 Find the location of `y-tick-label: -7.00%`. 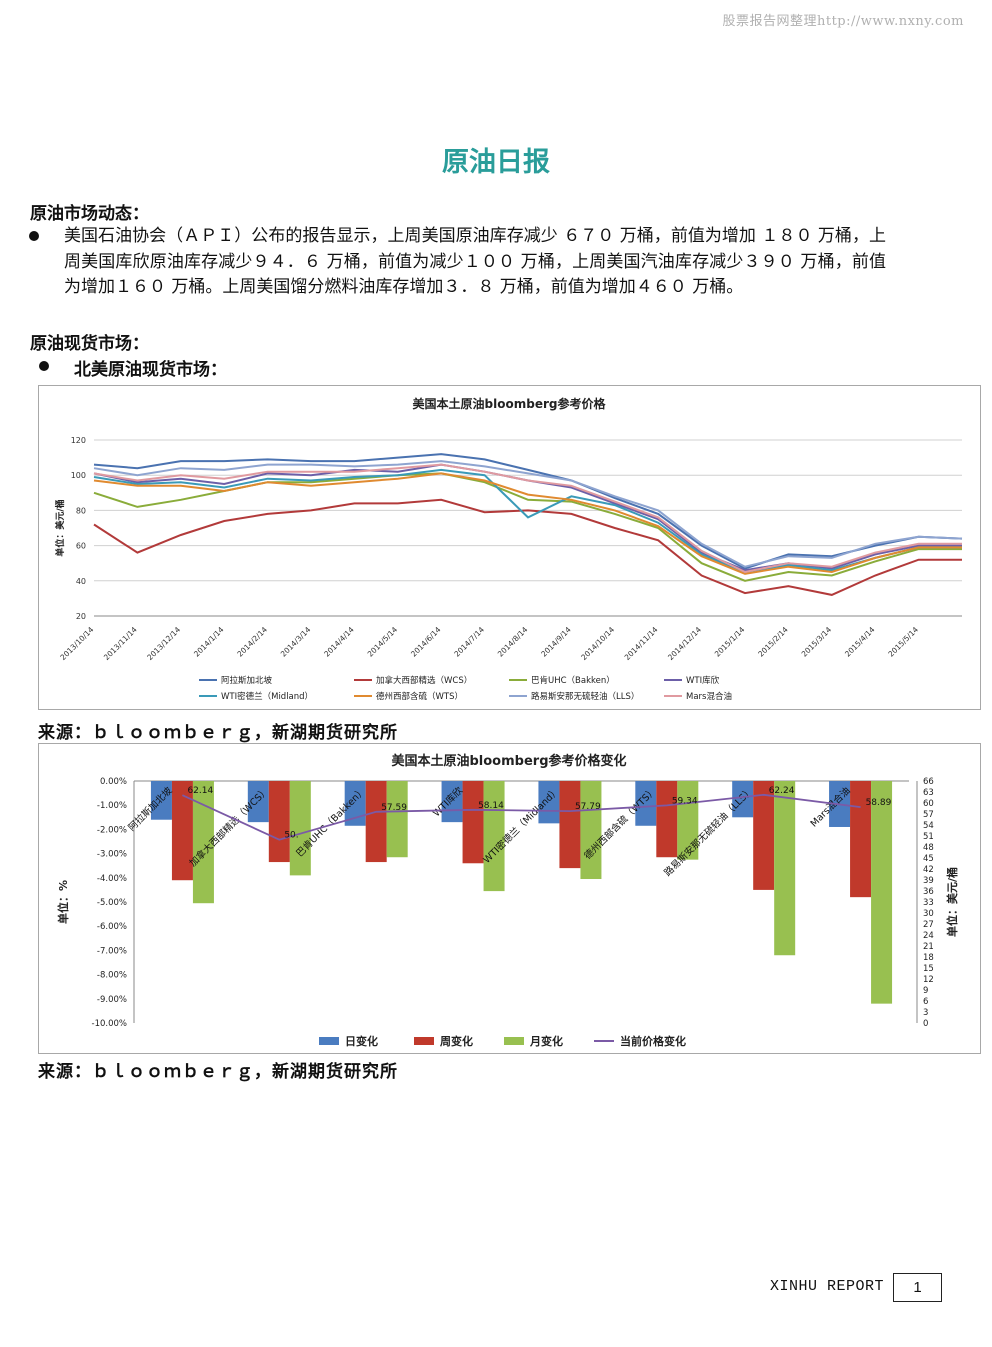

y-tick-label: -7.00% is located at coordinates (112, 951).